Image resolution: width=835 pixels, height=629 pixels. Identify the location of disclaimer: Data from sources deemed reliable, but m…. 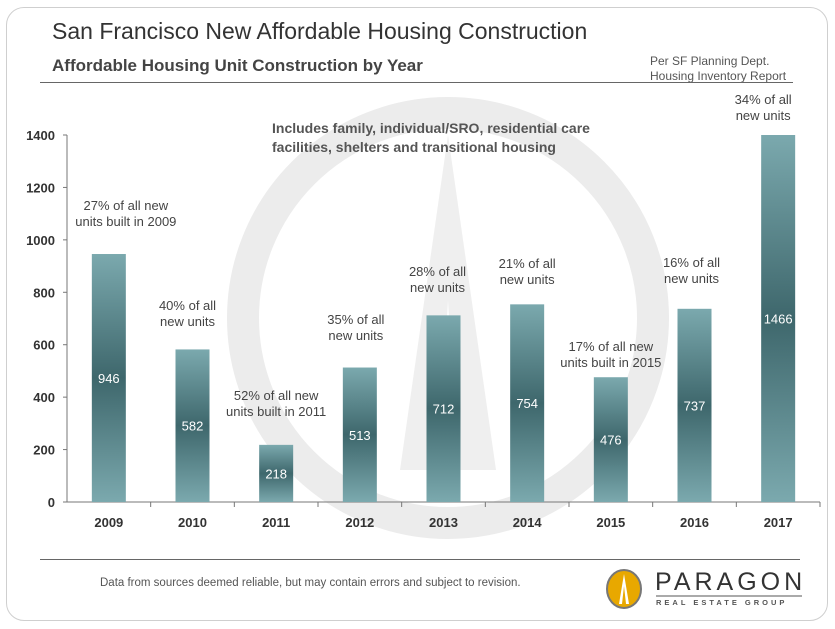
(310, 583).